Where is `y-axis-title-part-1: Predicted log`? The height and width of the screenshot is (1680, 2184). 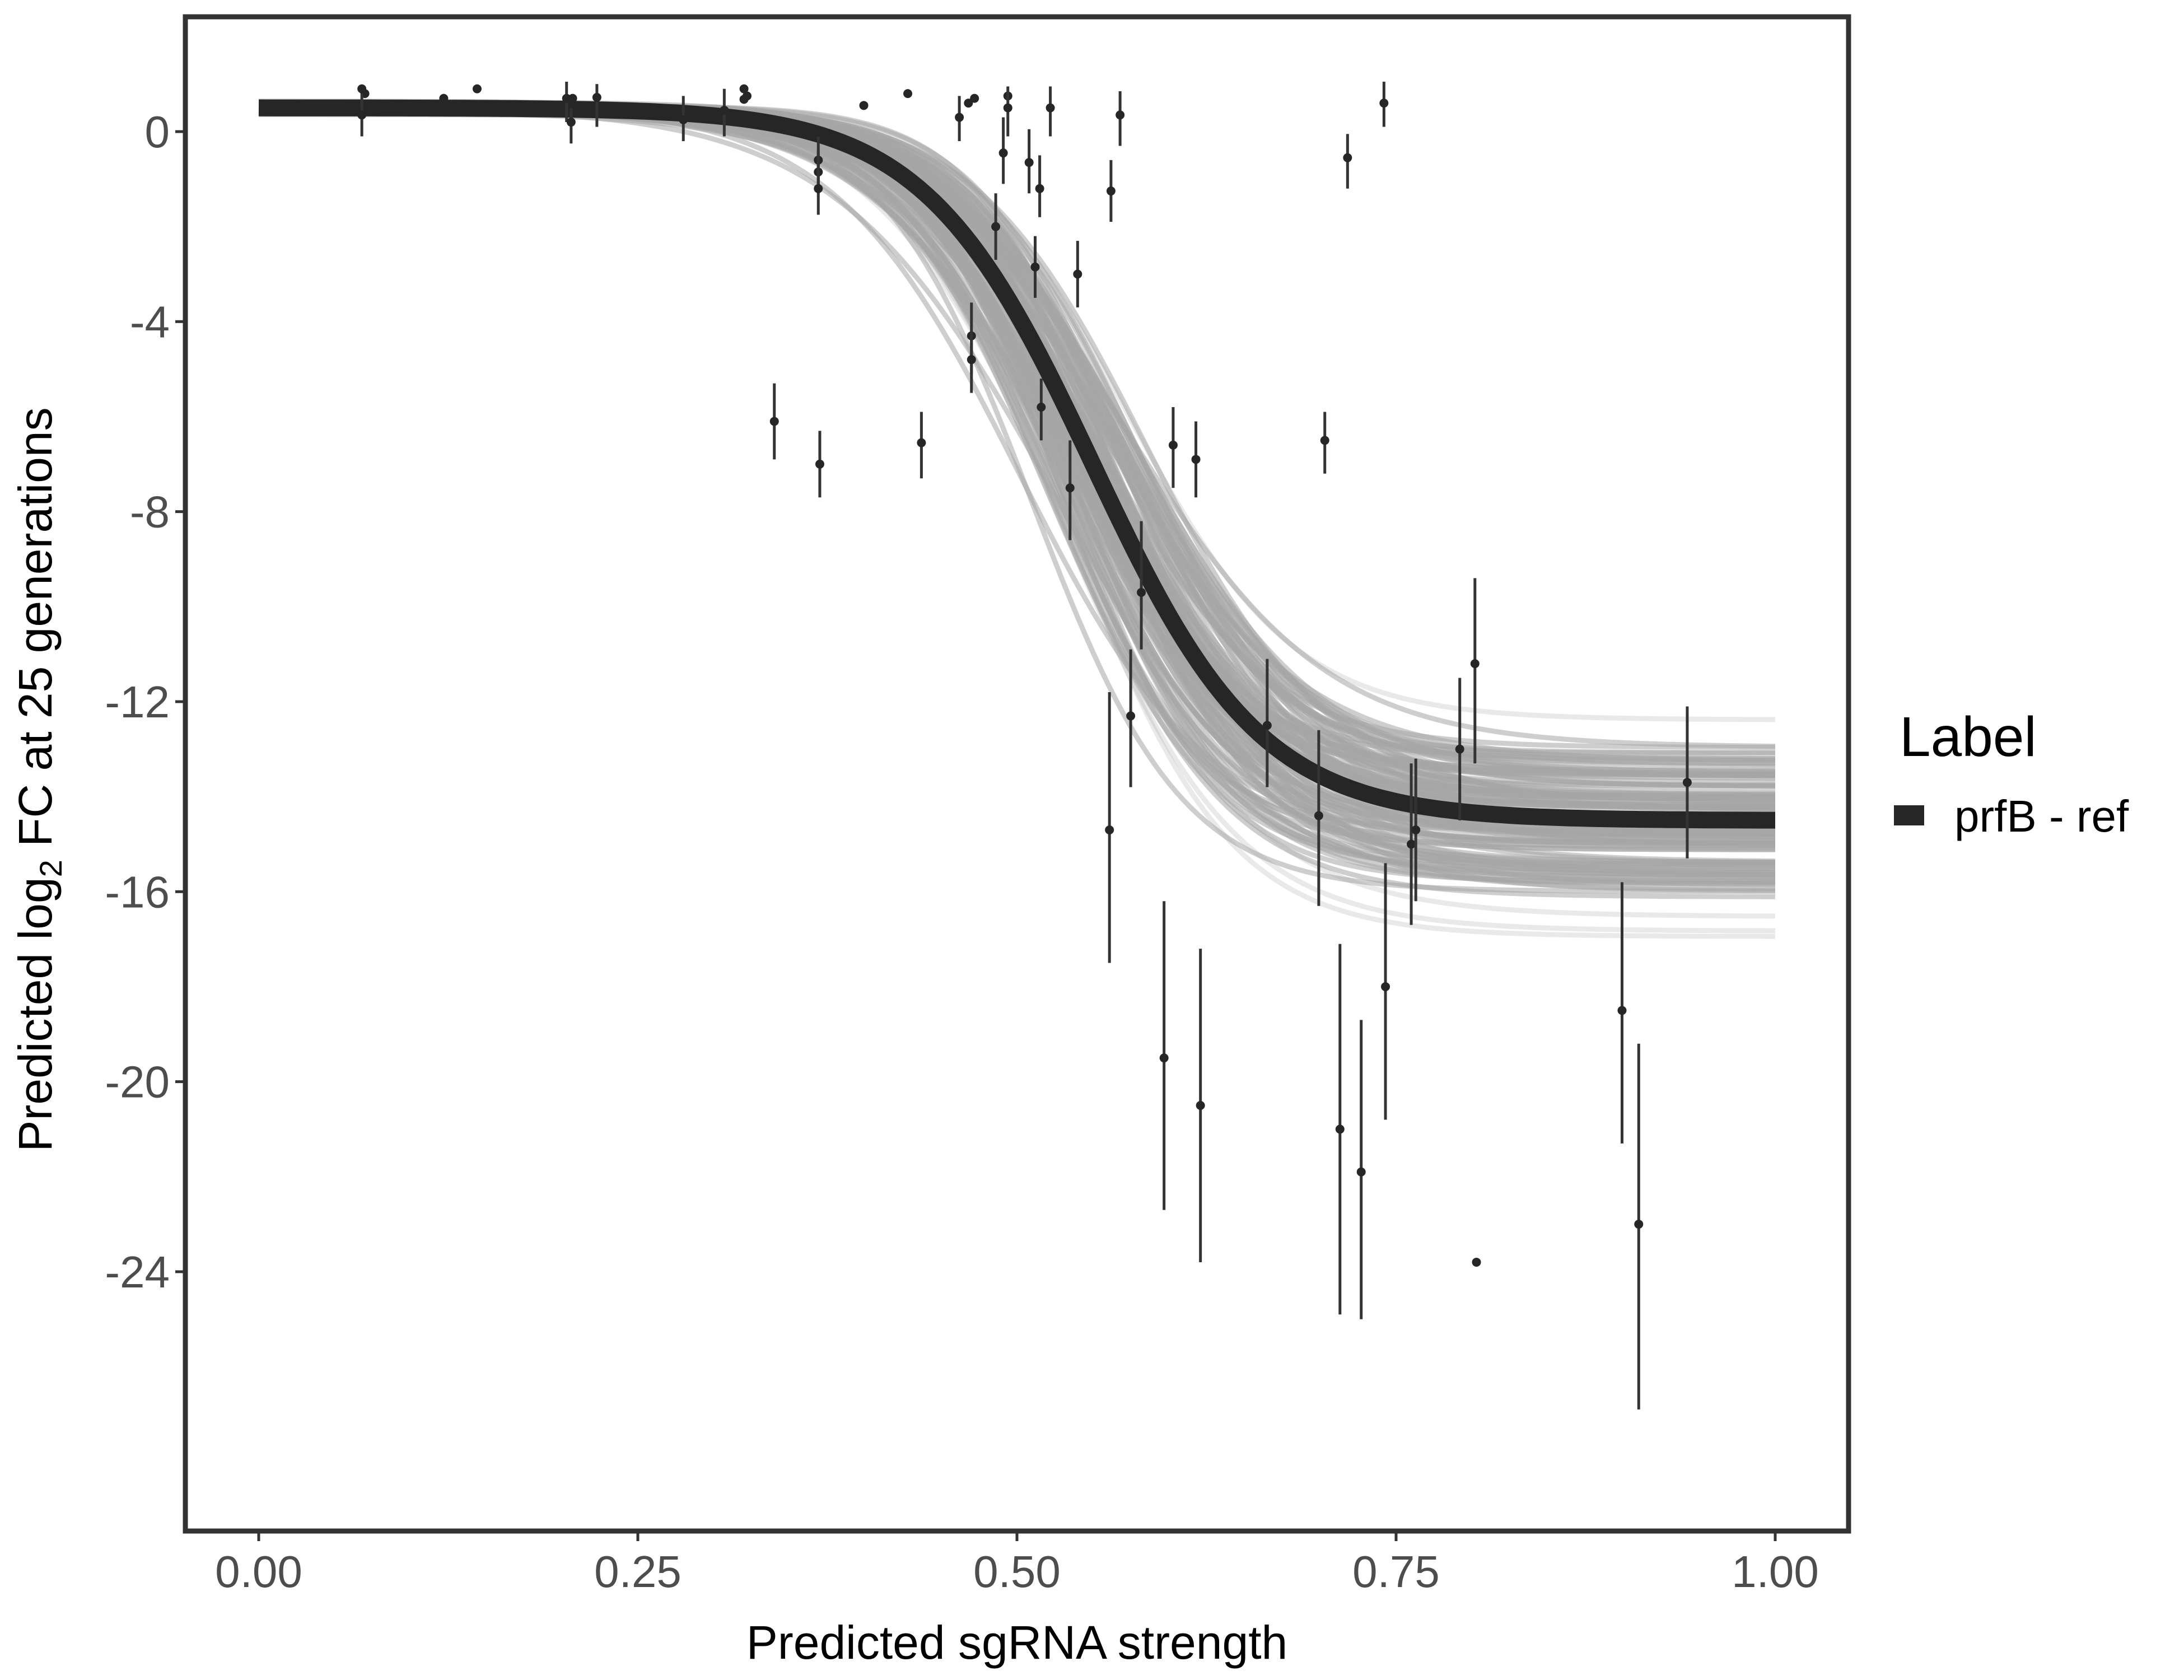 y-axis-title-part-1: Predicted log is located at coordinates (36, 1014).